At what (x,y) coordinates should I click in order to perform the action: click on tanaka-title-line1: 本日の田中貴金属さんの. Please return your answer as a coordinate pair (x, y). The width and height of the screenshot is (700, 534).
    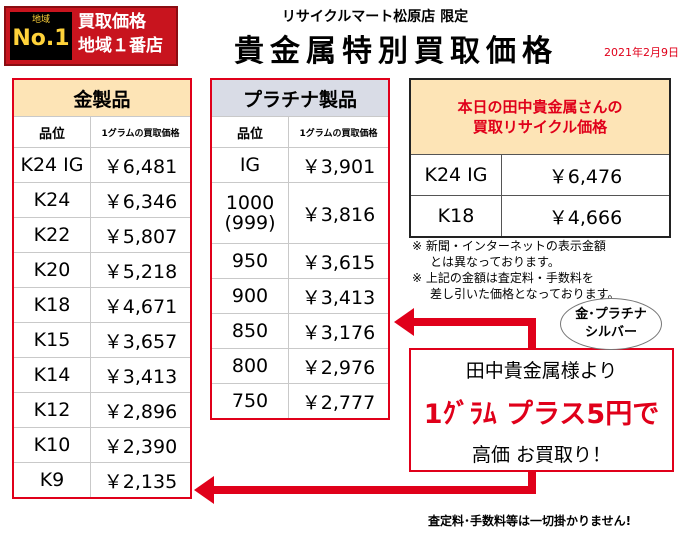
    Looking at the image, I should click on (540, 107).